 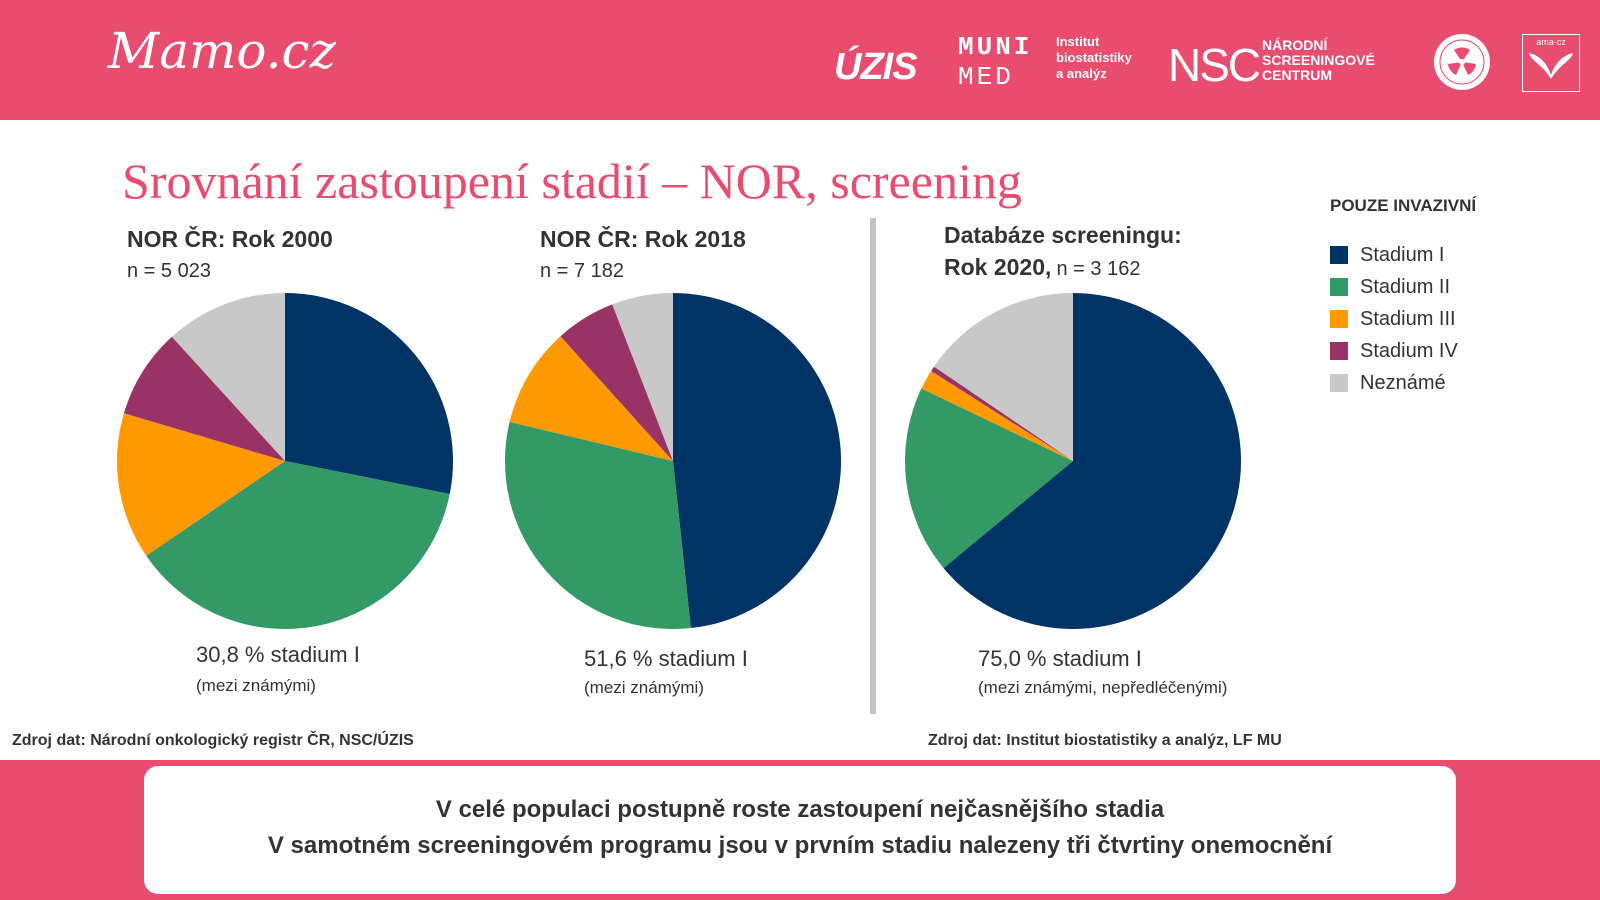 I want to click on chart2-annotation: 51,6 % stadium I, so click(x=666, y=658).